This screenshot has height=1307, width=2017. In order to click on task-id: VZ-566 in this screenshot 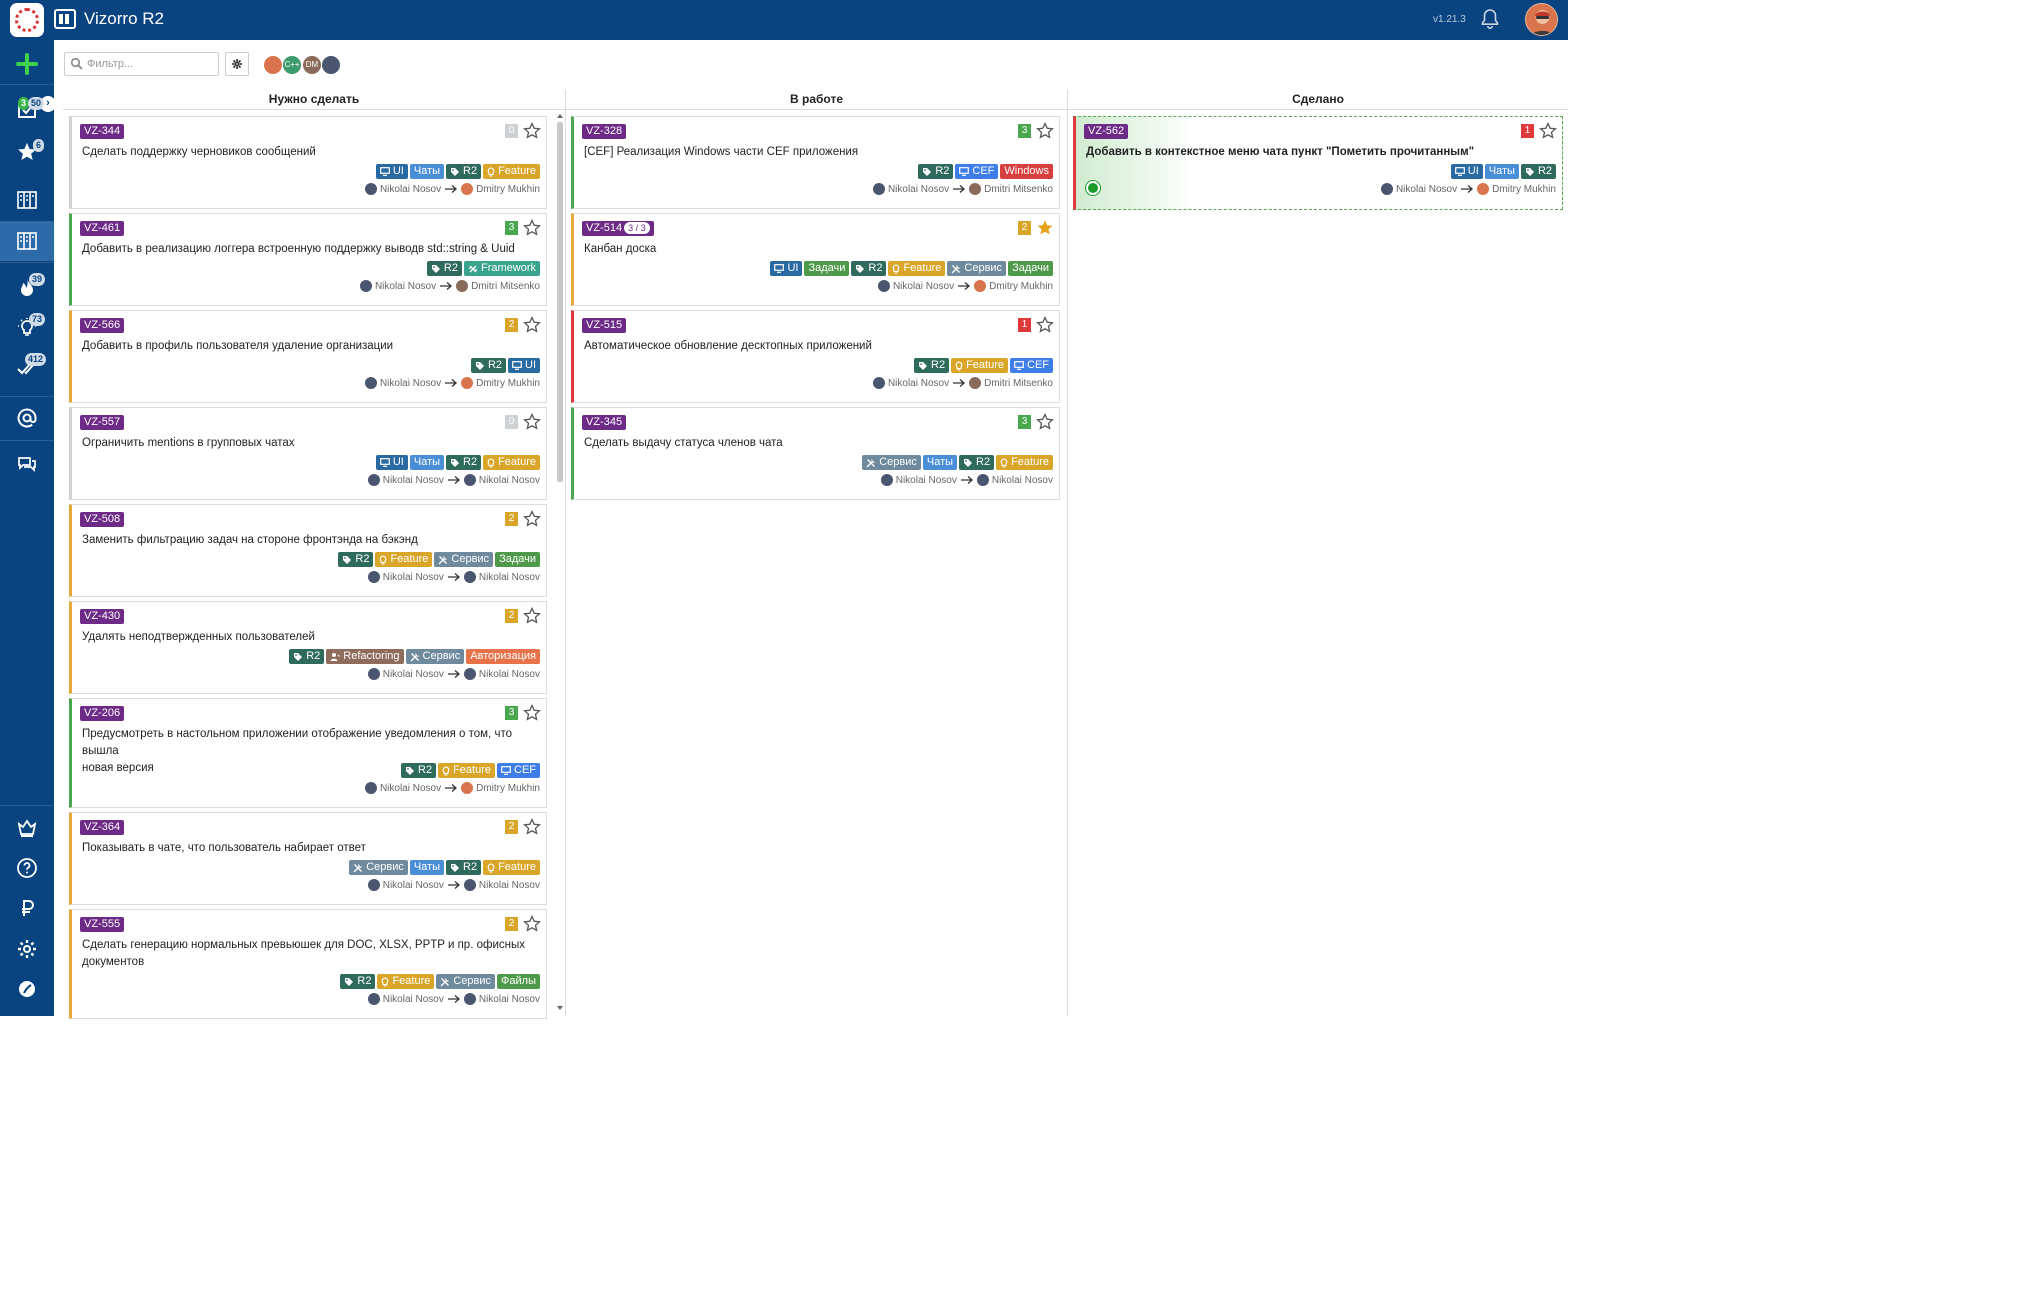, I will do `click(102, 325)`.